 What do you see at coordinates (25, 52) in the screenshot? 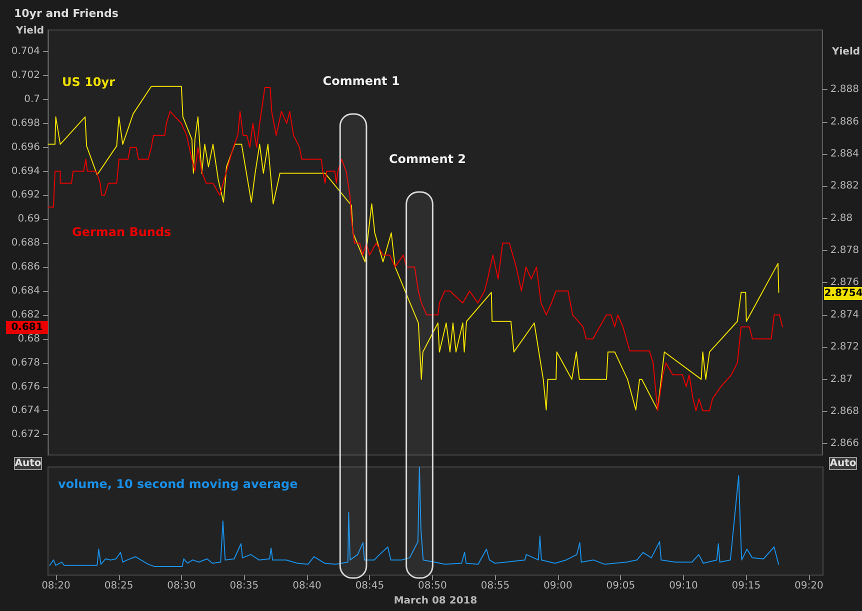
I see `y-tick-label: 0.704` at bounding box center [25, 52].